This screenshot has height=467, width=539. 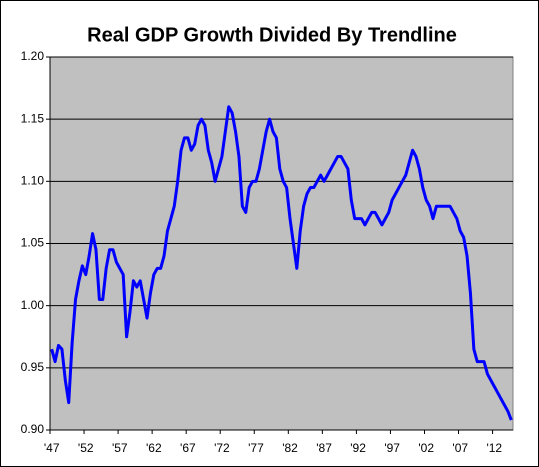 I want to click on x-tick-label: '87, so click(x=324, y=448).